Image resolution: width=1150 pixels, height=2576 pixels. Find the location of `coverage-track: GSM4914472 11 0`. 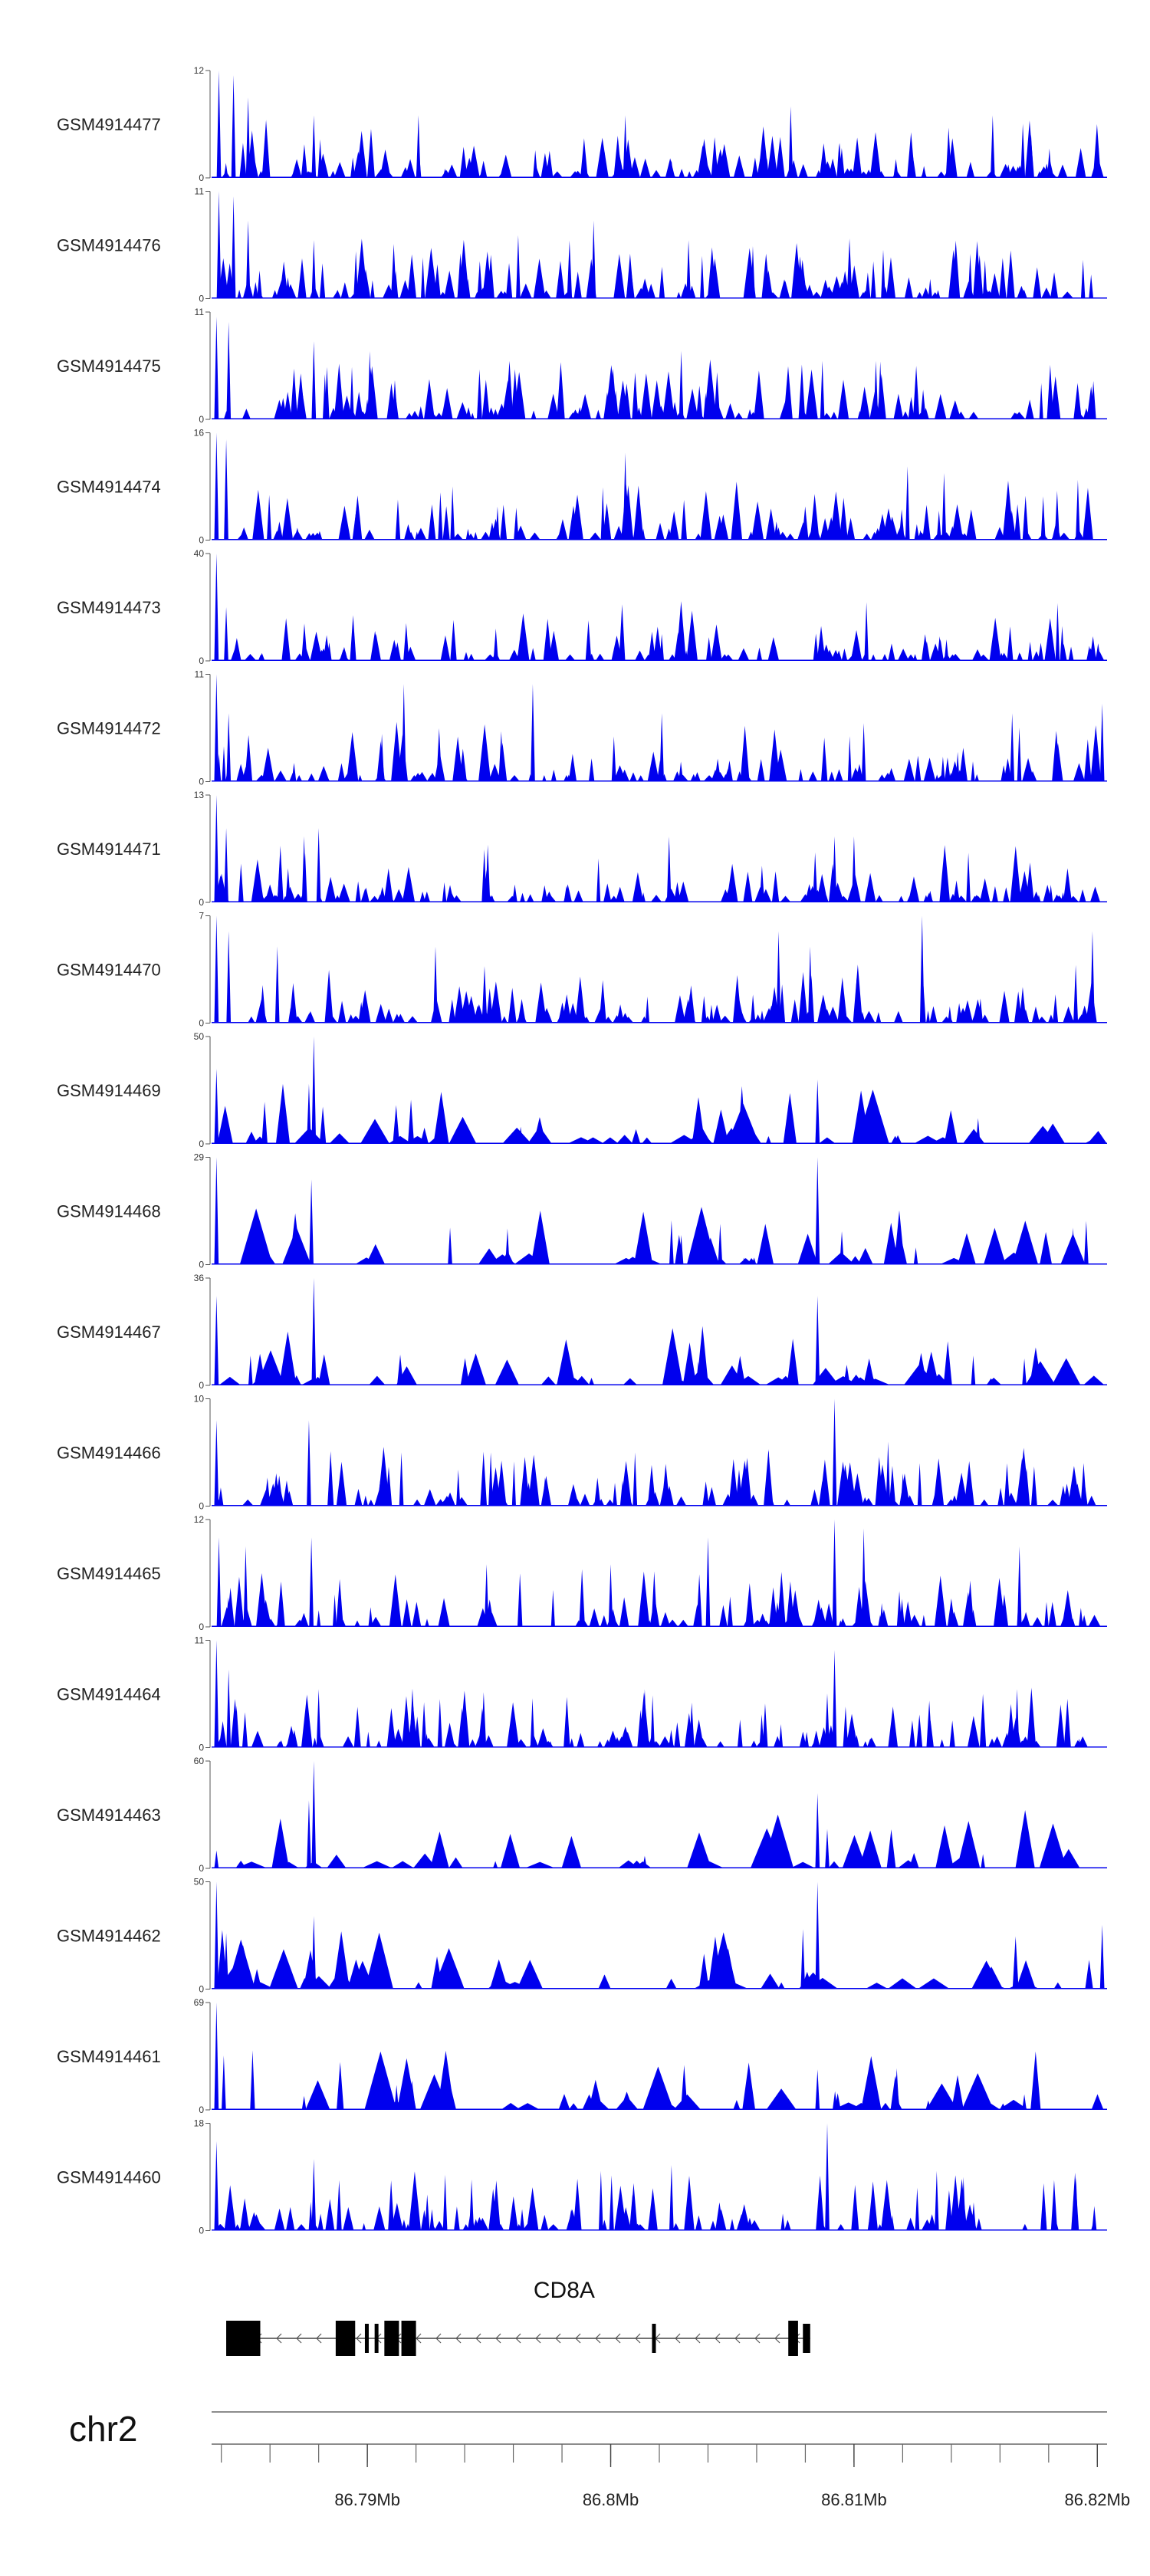

coverage-track: GSM4914472 11 0 is located at coordinates (582, 728).